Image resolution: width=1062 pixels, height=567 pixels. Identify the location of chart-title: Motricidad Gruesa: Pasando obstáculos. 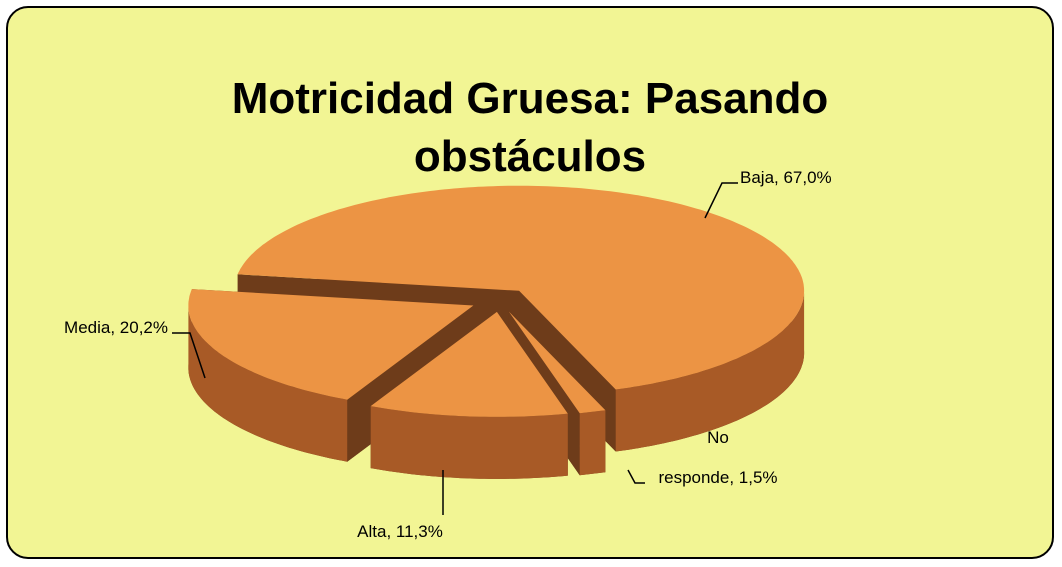
(530, 127).